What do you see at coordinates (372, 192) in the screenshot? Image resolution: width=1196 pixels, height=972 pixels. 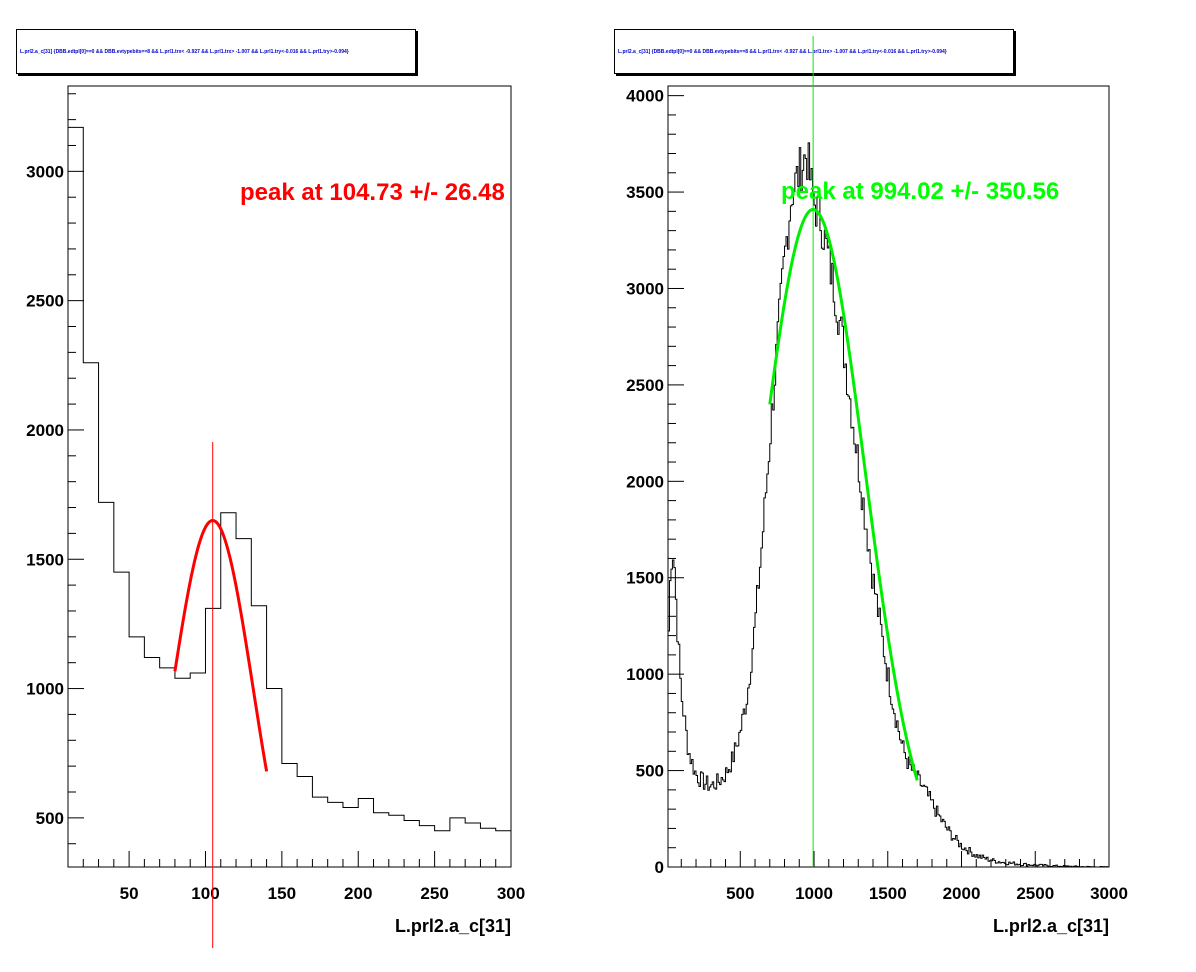 I see `peak-annotation: peak at 104.73 +/- 26.48` at bounding box center [372, 192].